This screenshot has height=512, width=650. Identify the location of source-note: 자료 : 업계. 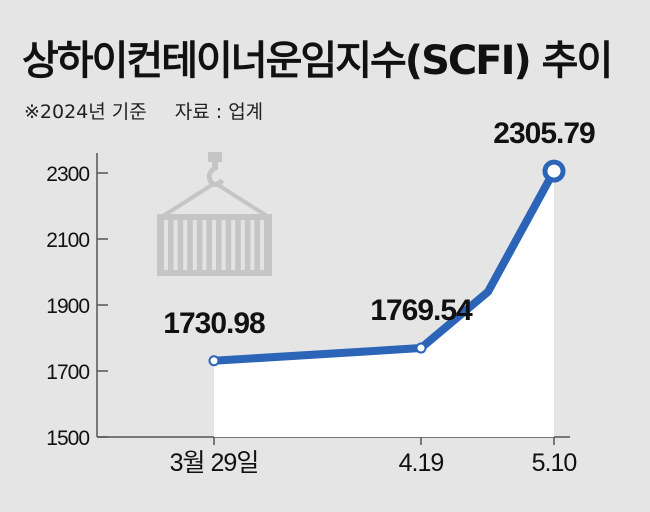
(219, 112).